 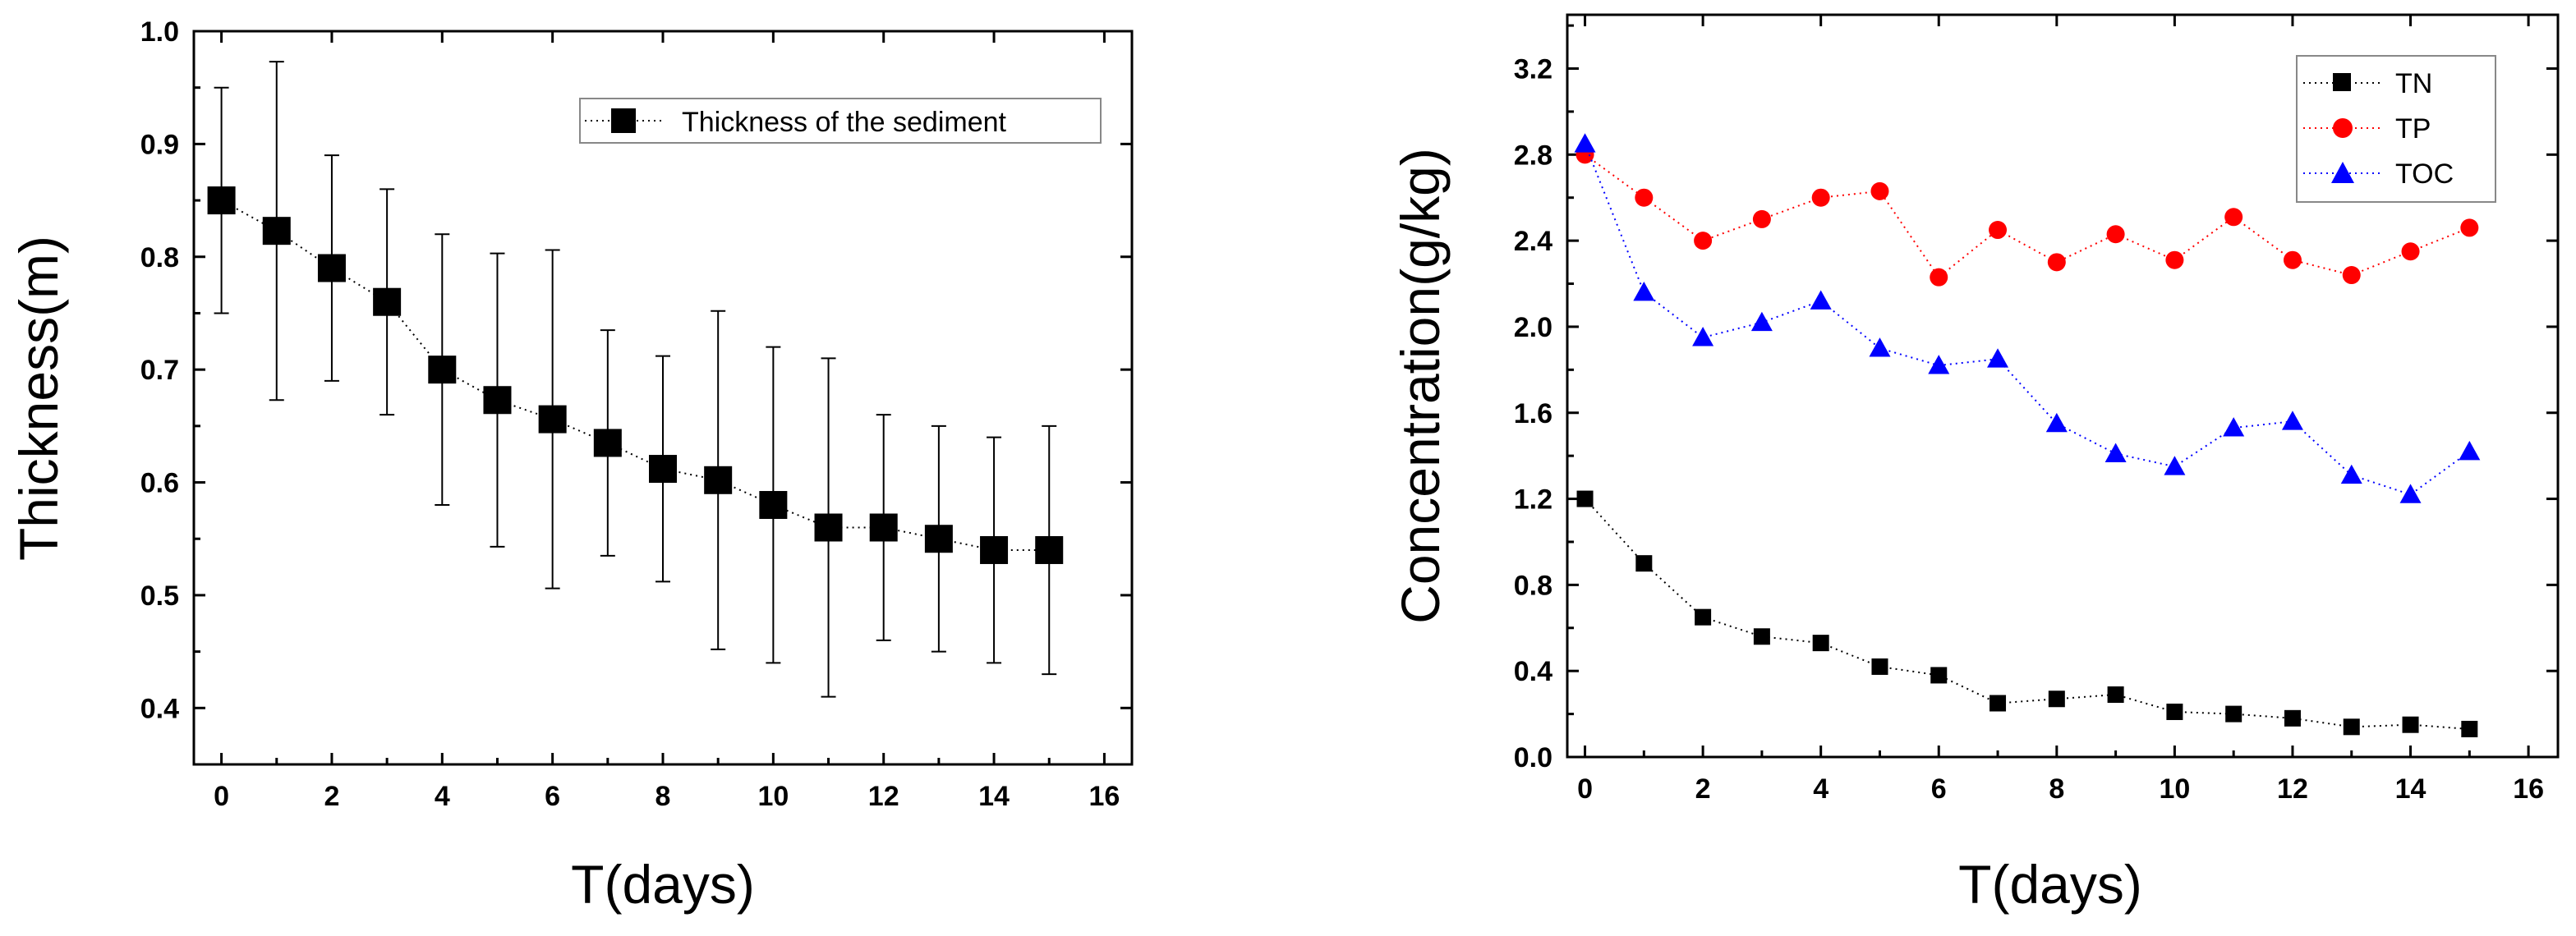 What do you see at coordinates (221, 796) in the screenshot?
I see `thickness-x-tick-label: 0` at bounding box center [221, 796].